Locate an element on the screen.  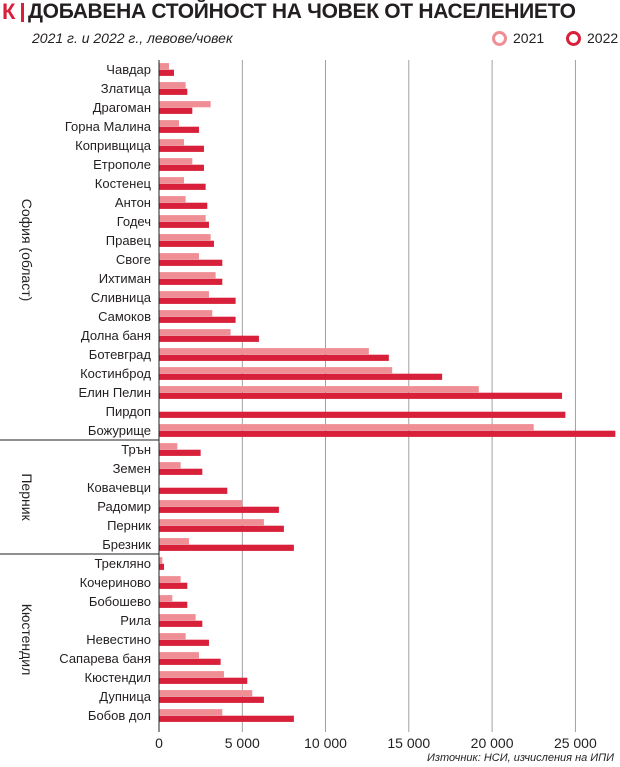
x-tick-label: 5 000 is located at coordinates (242, 743).